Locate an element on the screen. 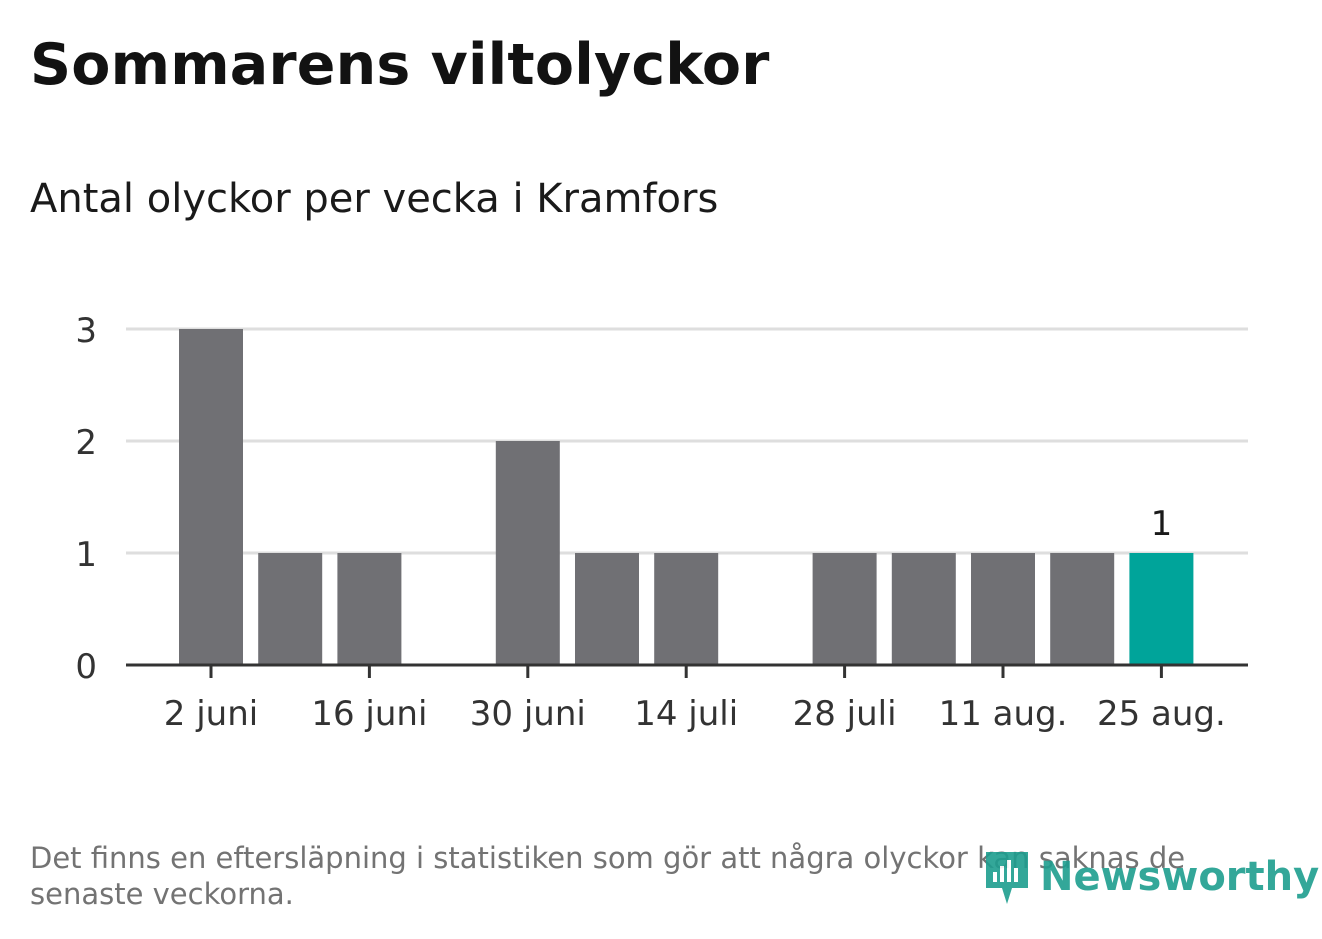  chart-subtitle: Antal olyckor per vecka i Kramfors is located at coordinates (374, 199).